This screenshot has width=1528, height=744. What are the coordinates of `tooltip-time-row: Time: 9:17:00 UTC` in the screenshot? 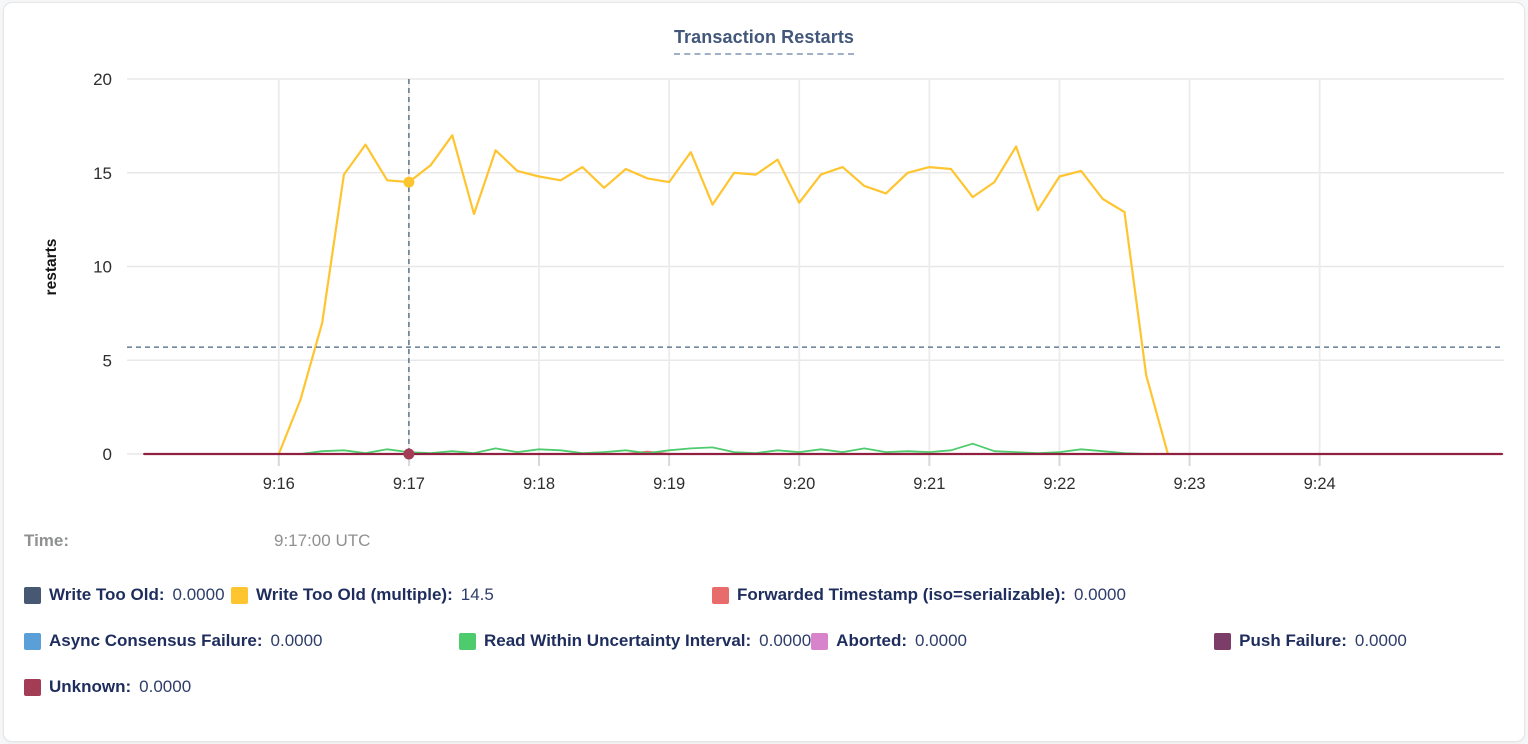 It's located at (774, 541).